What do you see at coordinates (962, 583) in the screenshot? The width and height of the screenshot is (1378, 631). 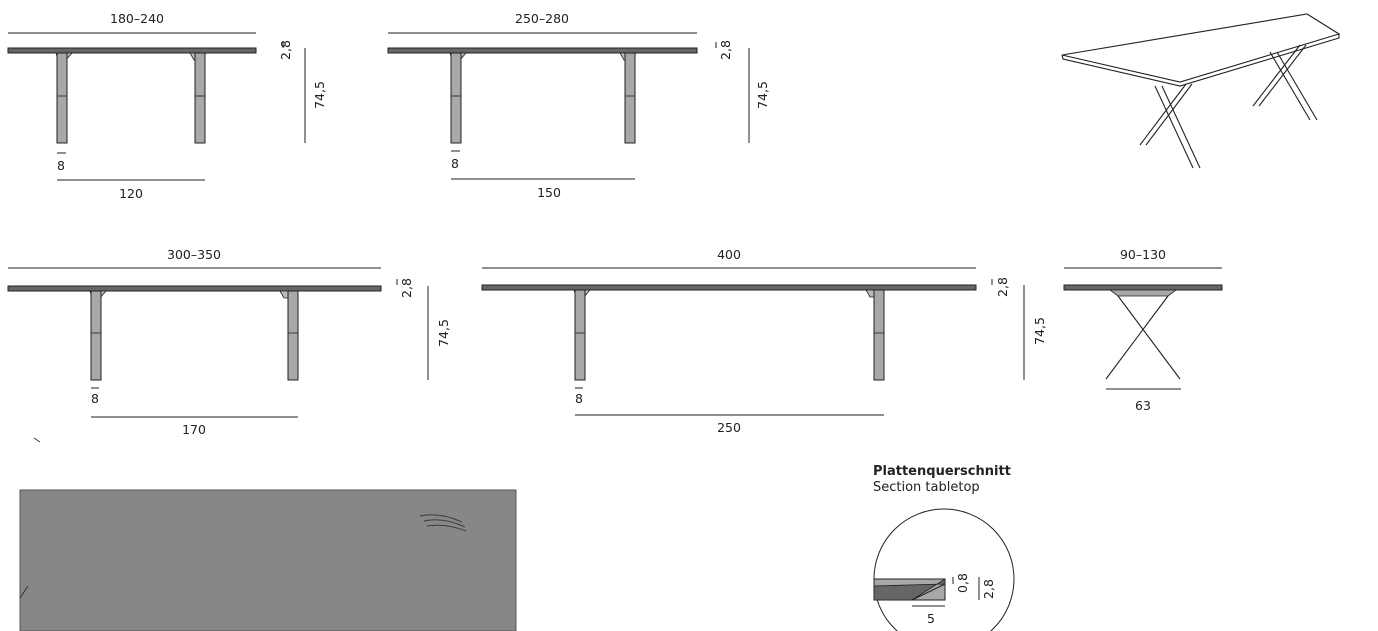 I see `edge-thickness-label: 0,8` at bounding box center [962, 583].